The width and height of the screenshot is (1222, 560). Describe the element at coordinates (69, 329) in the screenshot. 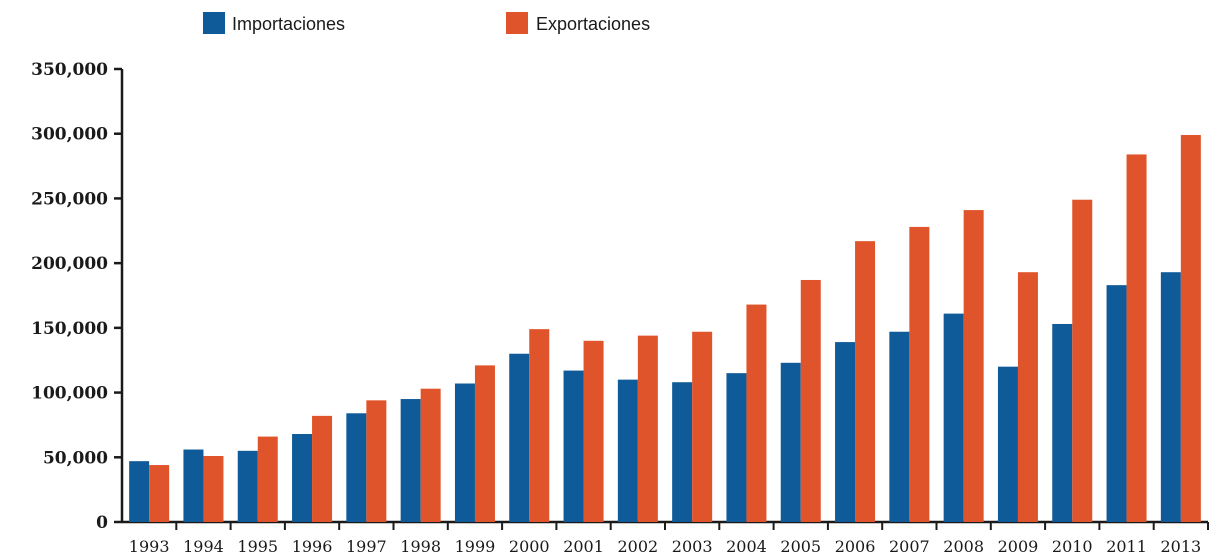

I see `y-tick-label: 150,000` at that location.